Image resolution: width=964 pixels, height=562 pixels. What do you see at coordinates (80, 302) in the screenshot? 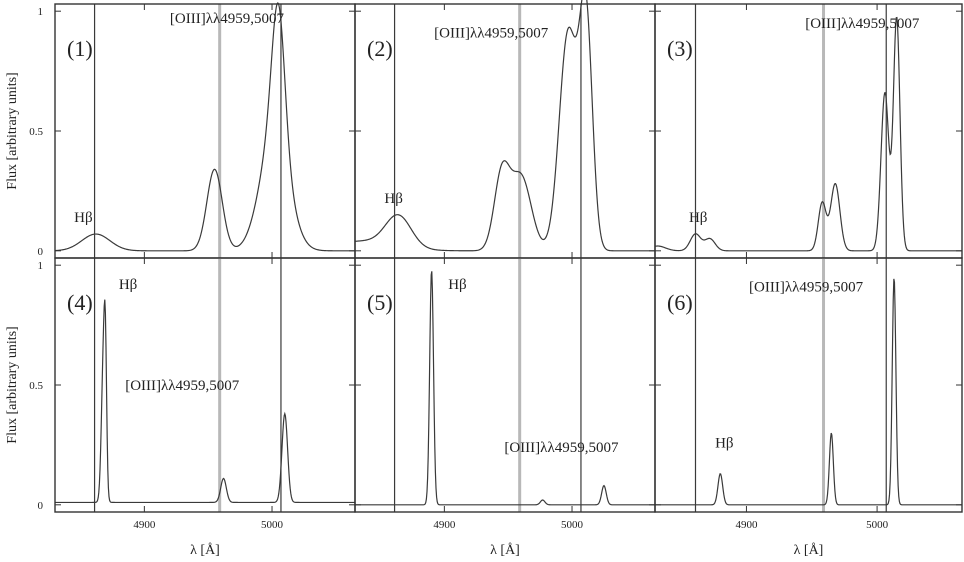
I see `panel-number: (4)` at bounding box center [80, 302].